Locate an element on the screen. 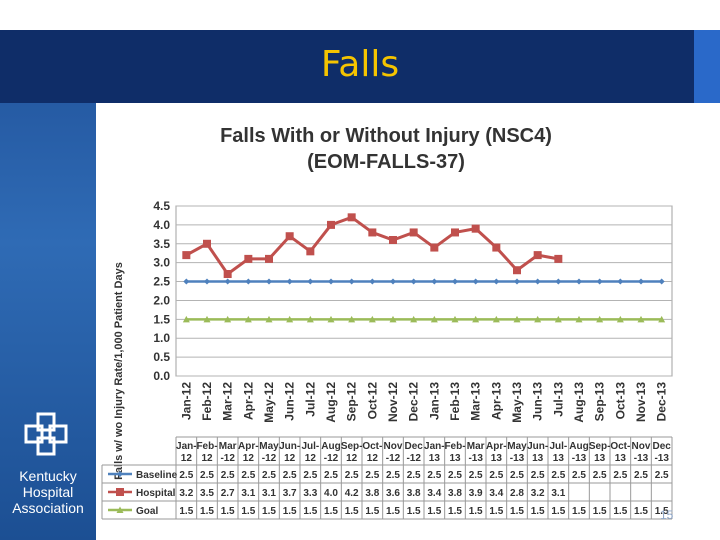 This screenshot has height=540, width=720. x-tick-label: May-12 is located at coordinates (269, 402).